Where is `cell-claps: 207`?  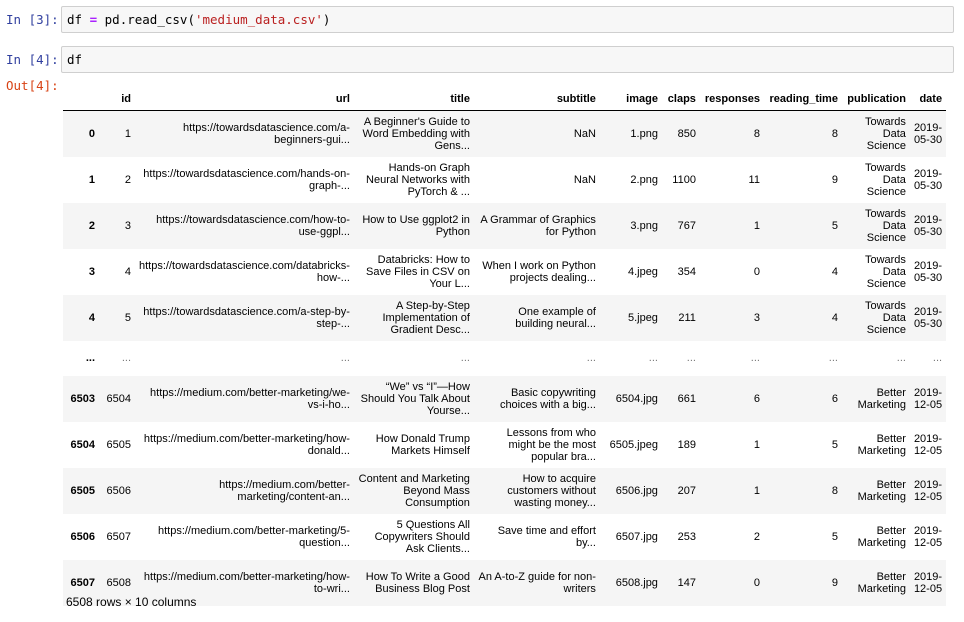
cell-claps: 207 is located at coordinates (686, 490).